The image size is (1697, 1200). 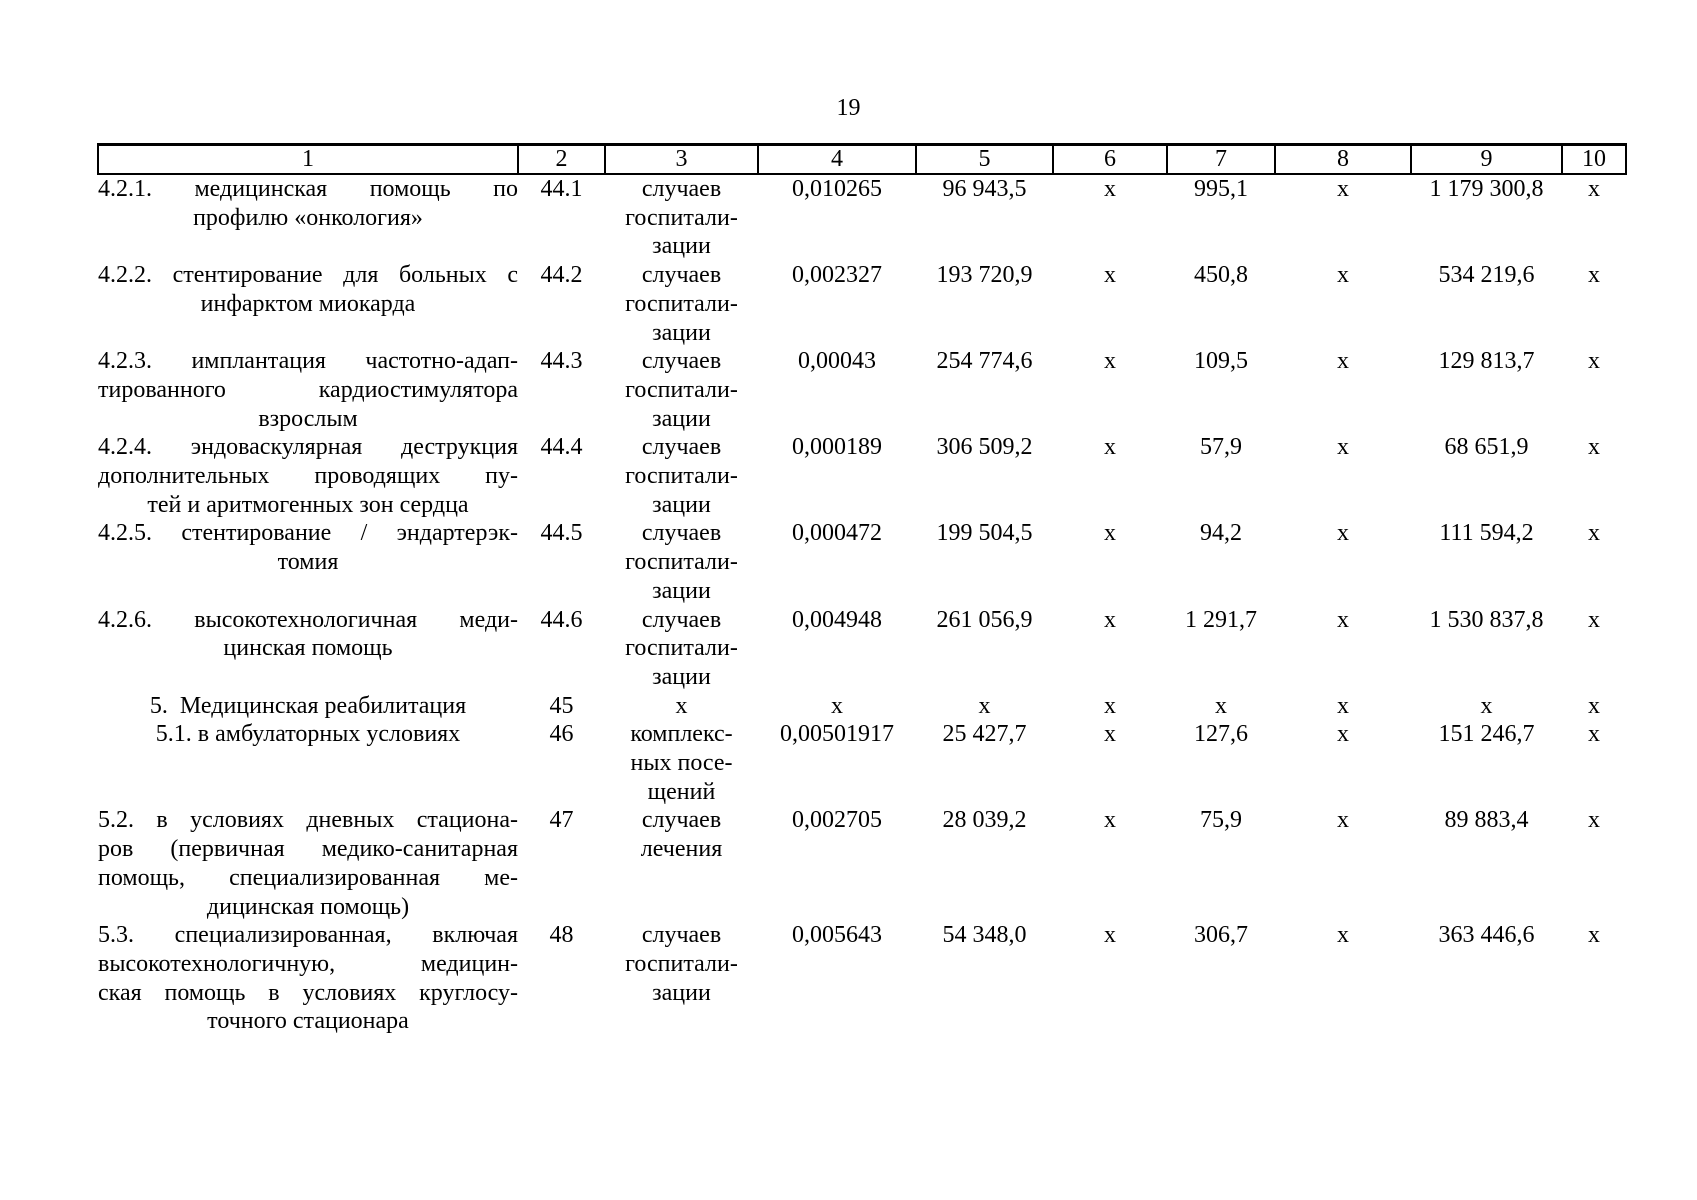 What do you see at coordinates (837, 935) in the screenshot?
I see `value-cell-col4: 0,005643` at bounding box center [837, 935].